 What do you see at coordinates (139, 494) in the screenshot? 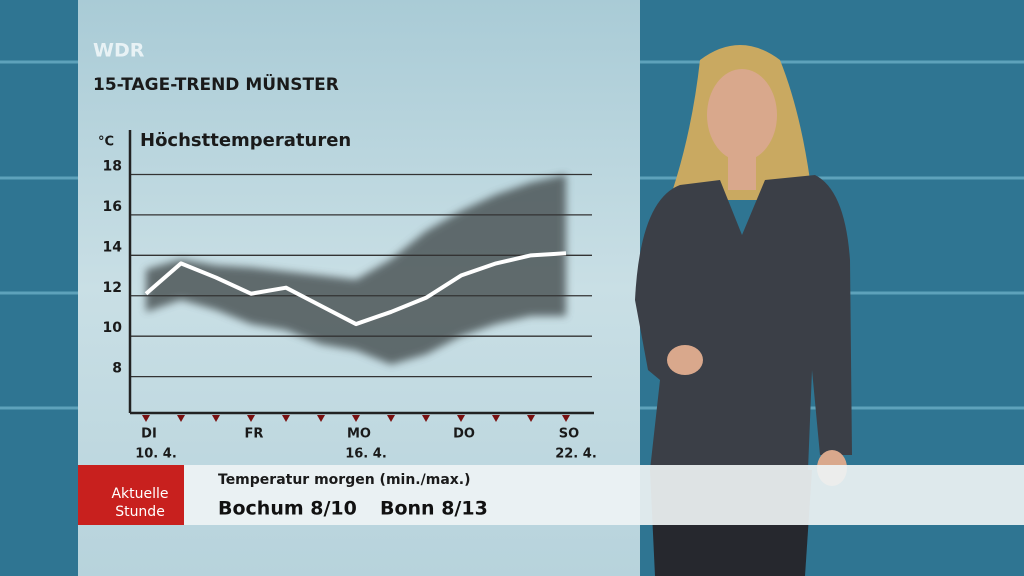
I see `badge-line: Aktuelle` at bounding box center [139, 494].